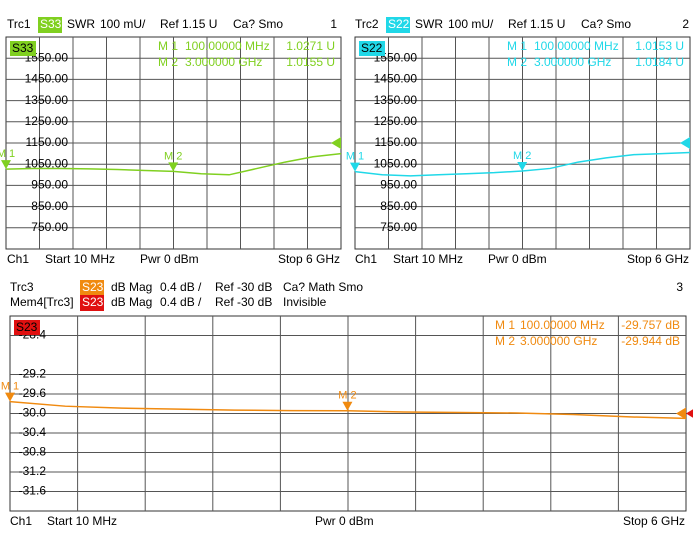  What do you see at coordinates (33, 413) in the screenshot?
I see `y-tick-label: -30.0` at bounding box center [33, 413].